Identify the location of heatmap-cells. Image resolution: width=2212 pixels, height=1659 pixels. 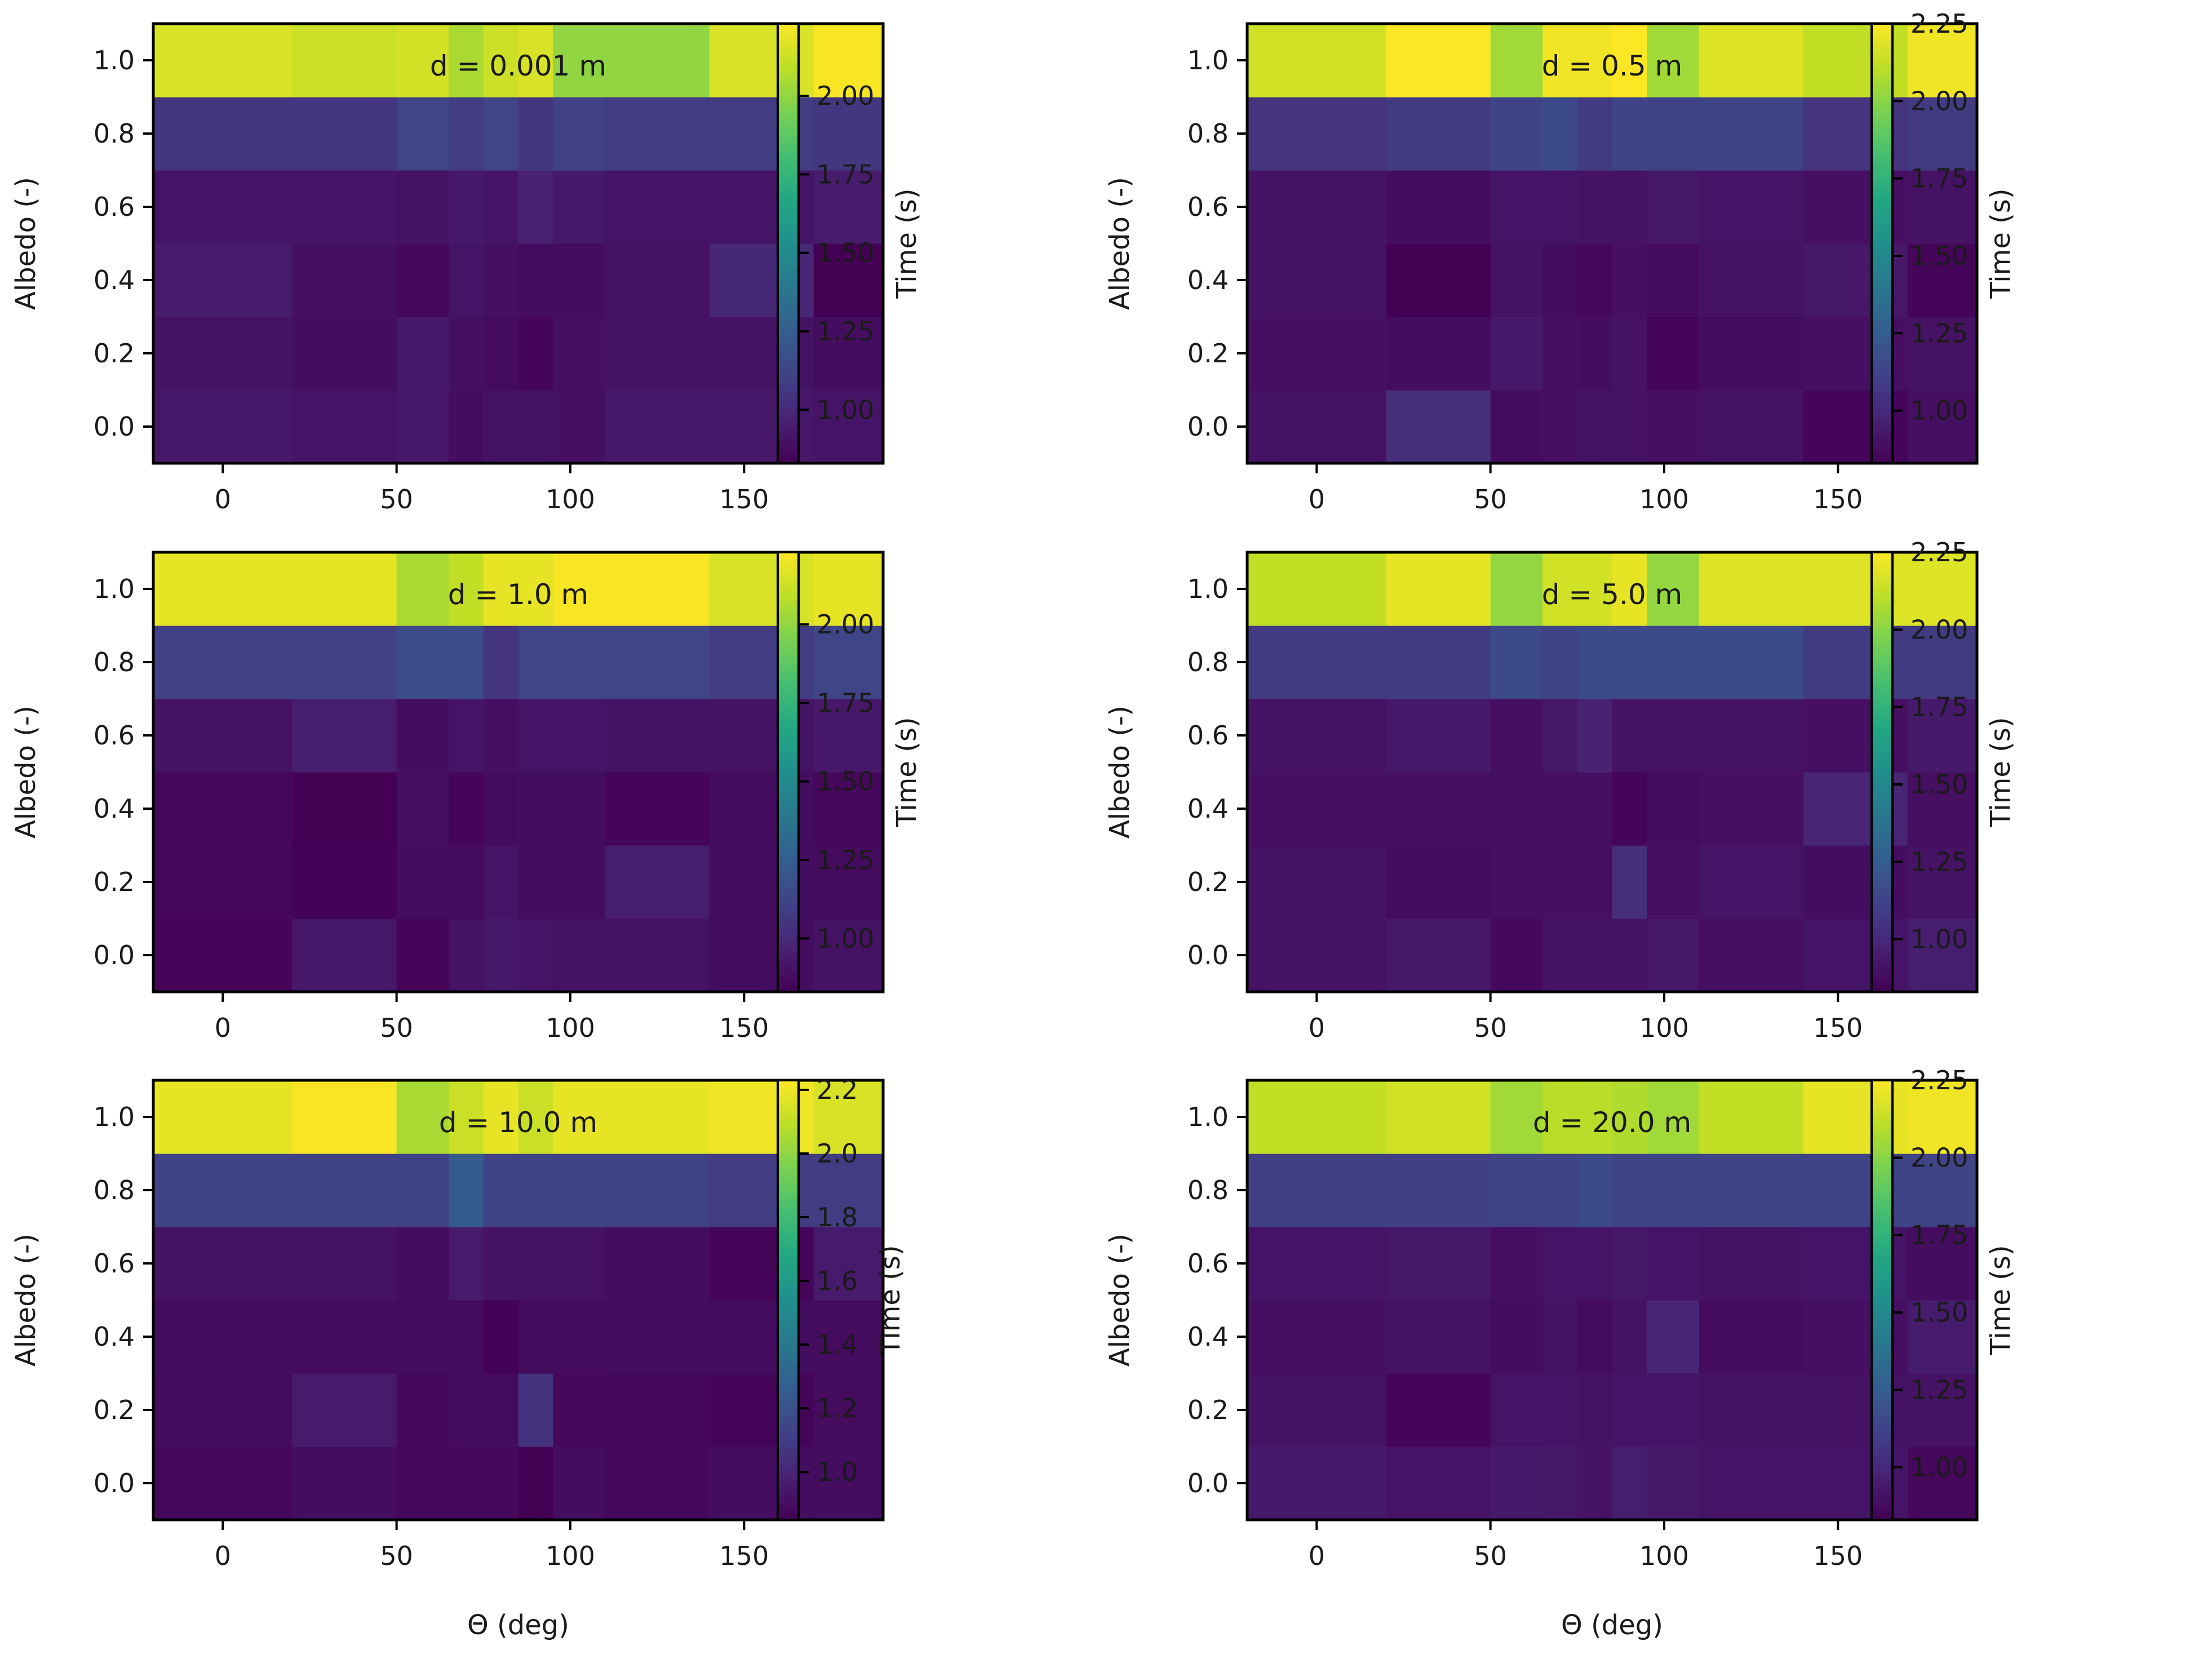
(1612, 772).